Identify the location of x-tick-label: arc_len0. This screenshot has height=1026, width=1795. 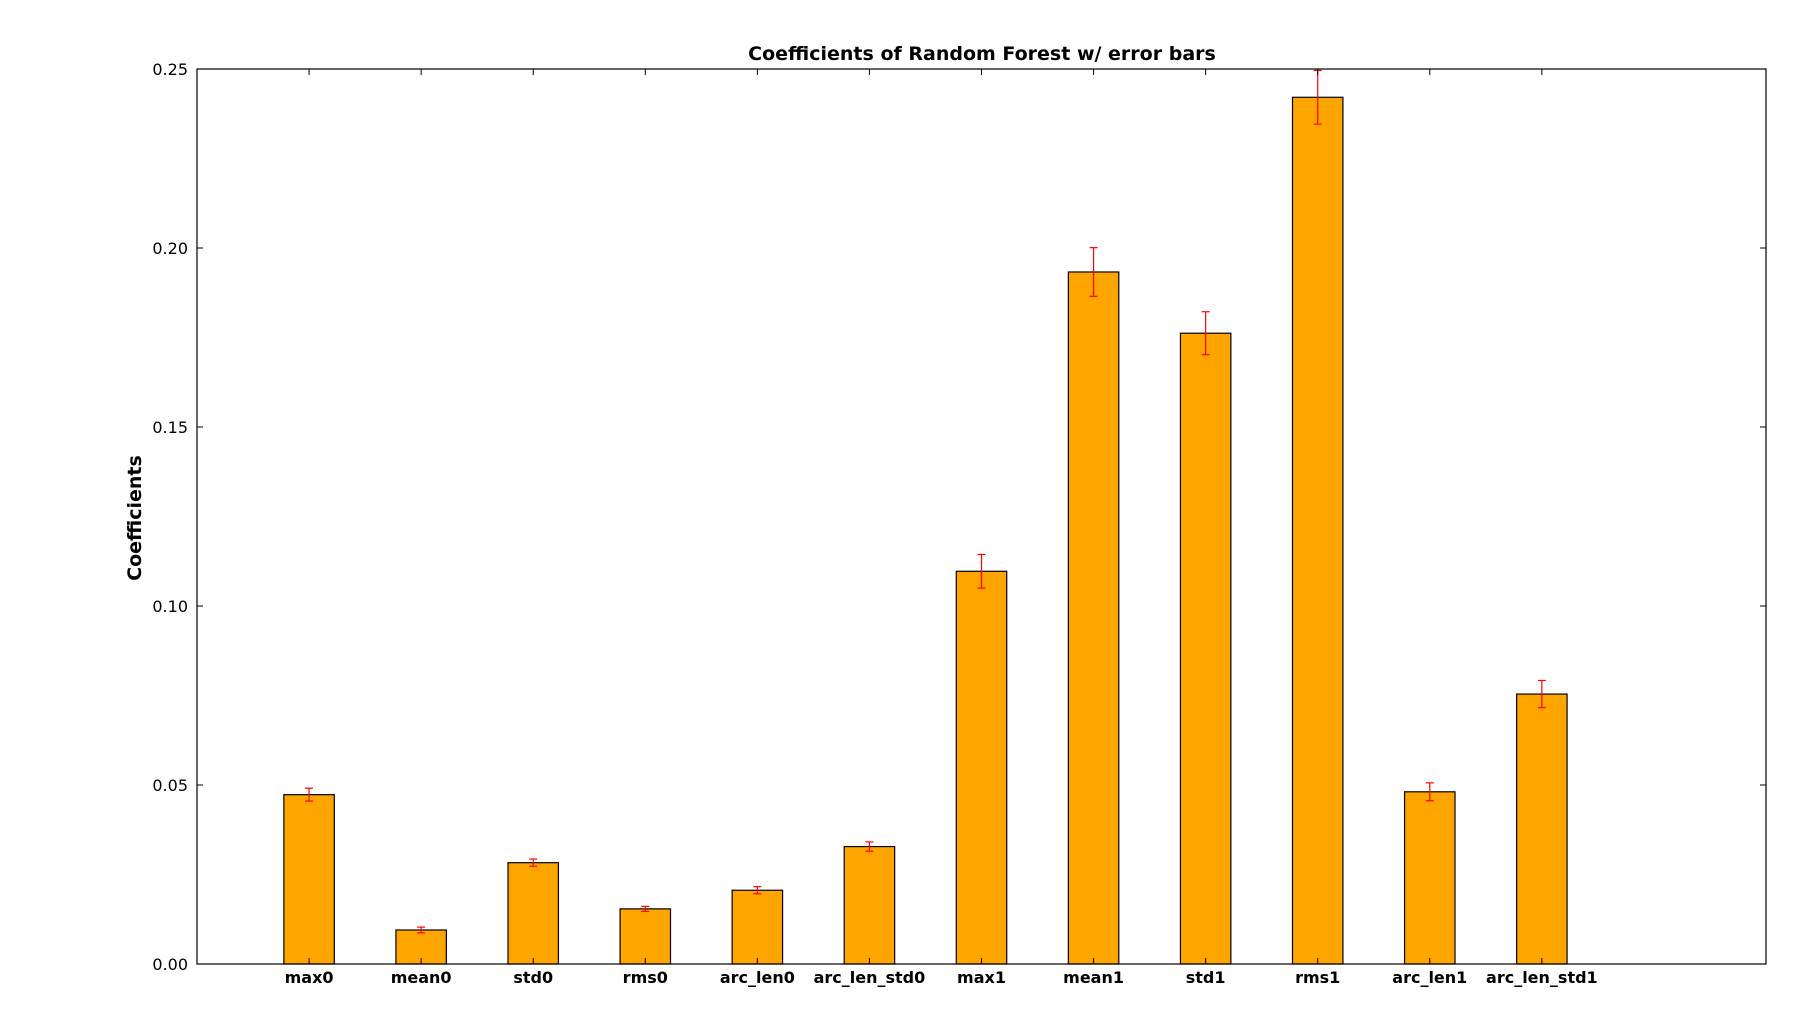
(757, 977).